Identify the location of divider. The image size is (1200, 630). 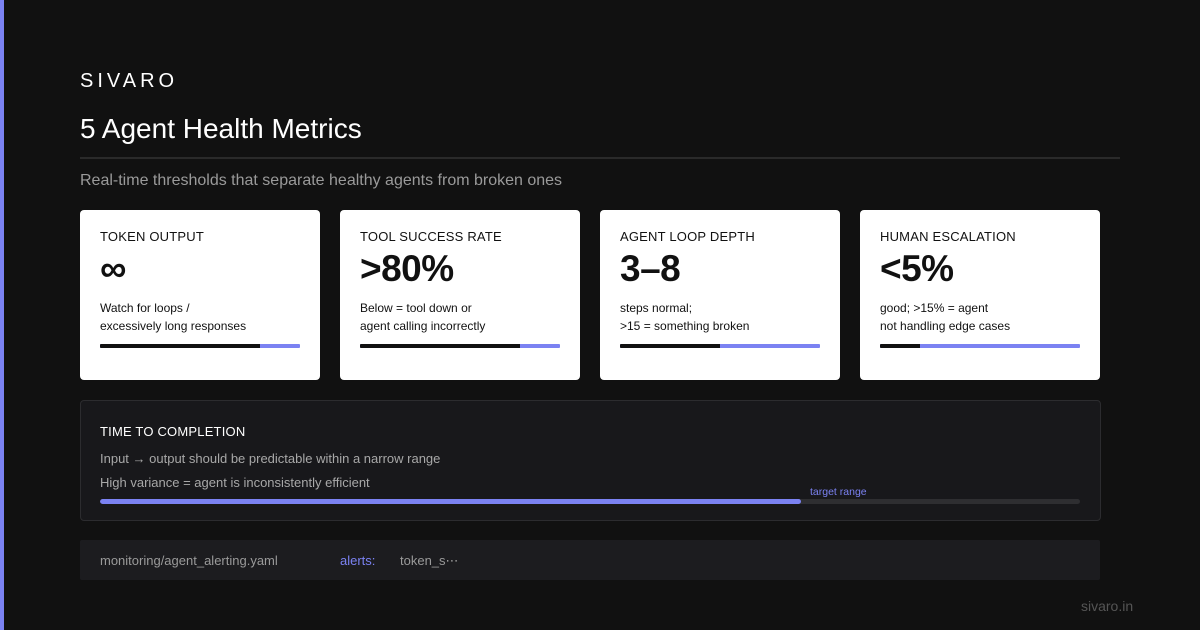
(600, 158).